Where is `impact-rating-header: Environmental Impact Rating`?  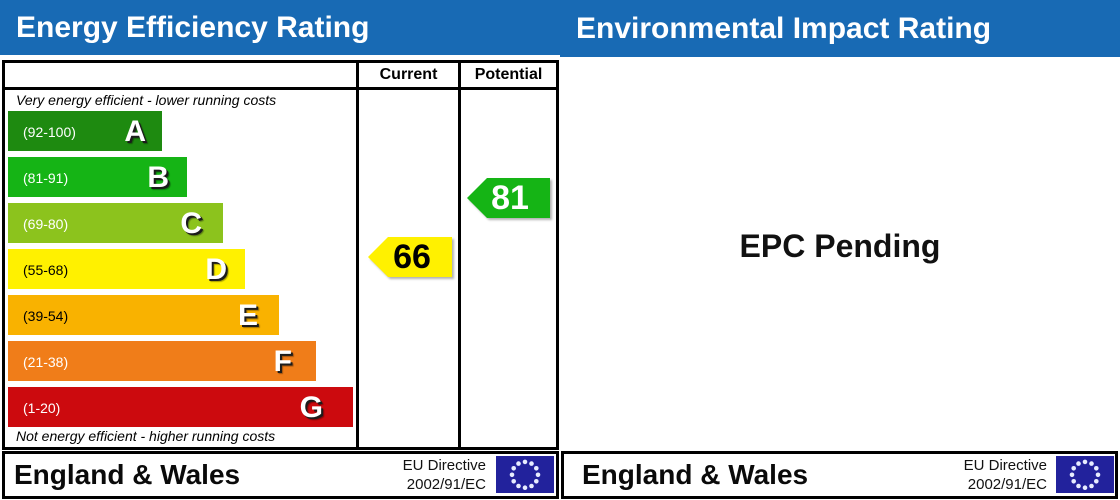 impact-rating-header: Environmental Impact Rating is located at coordinates (840, 28).